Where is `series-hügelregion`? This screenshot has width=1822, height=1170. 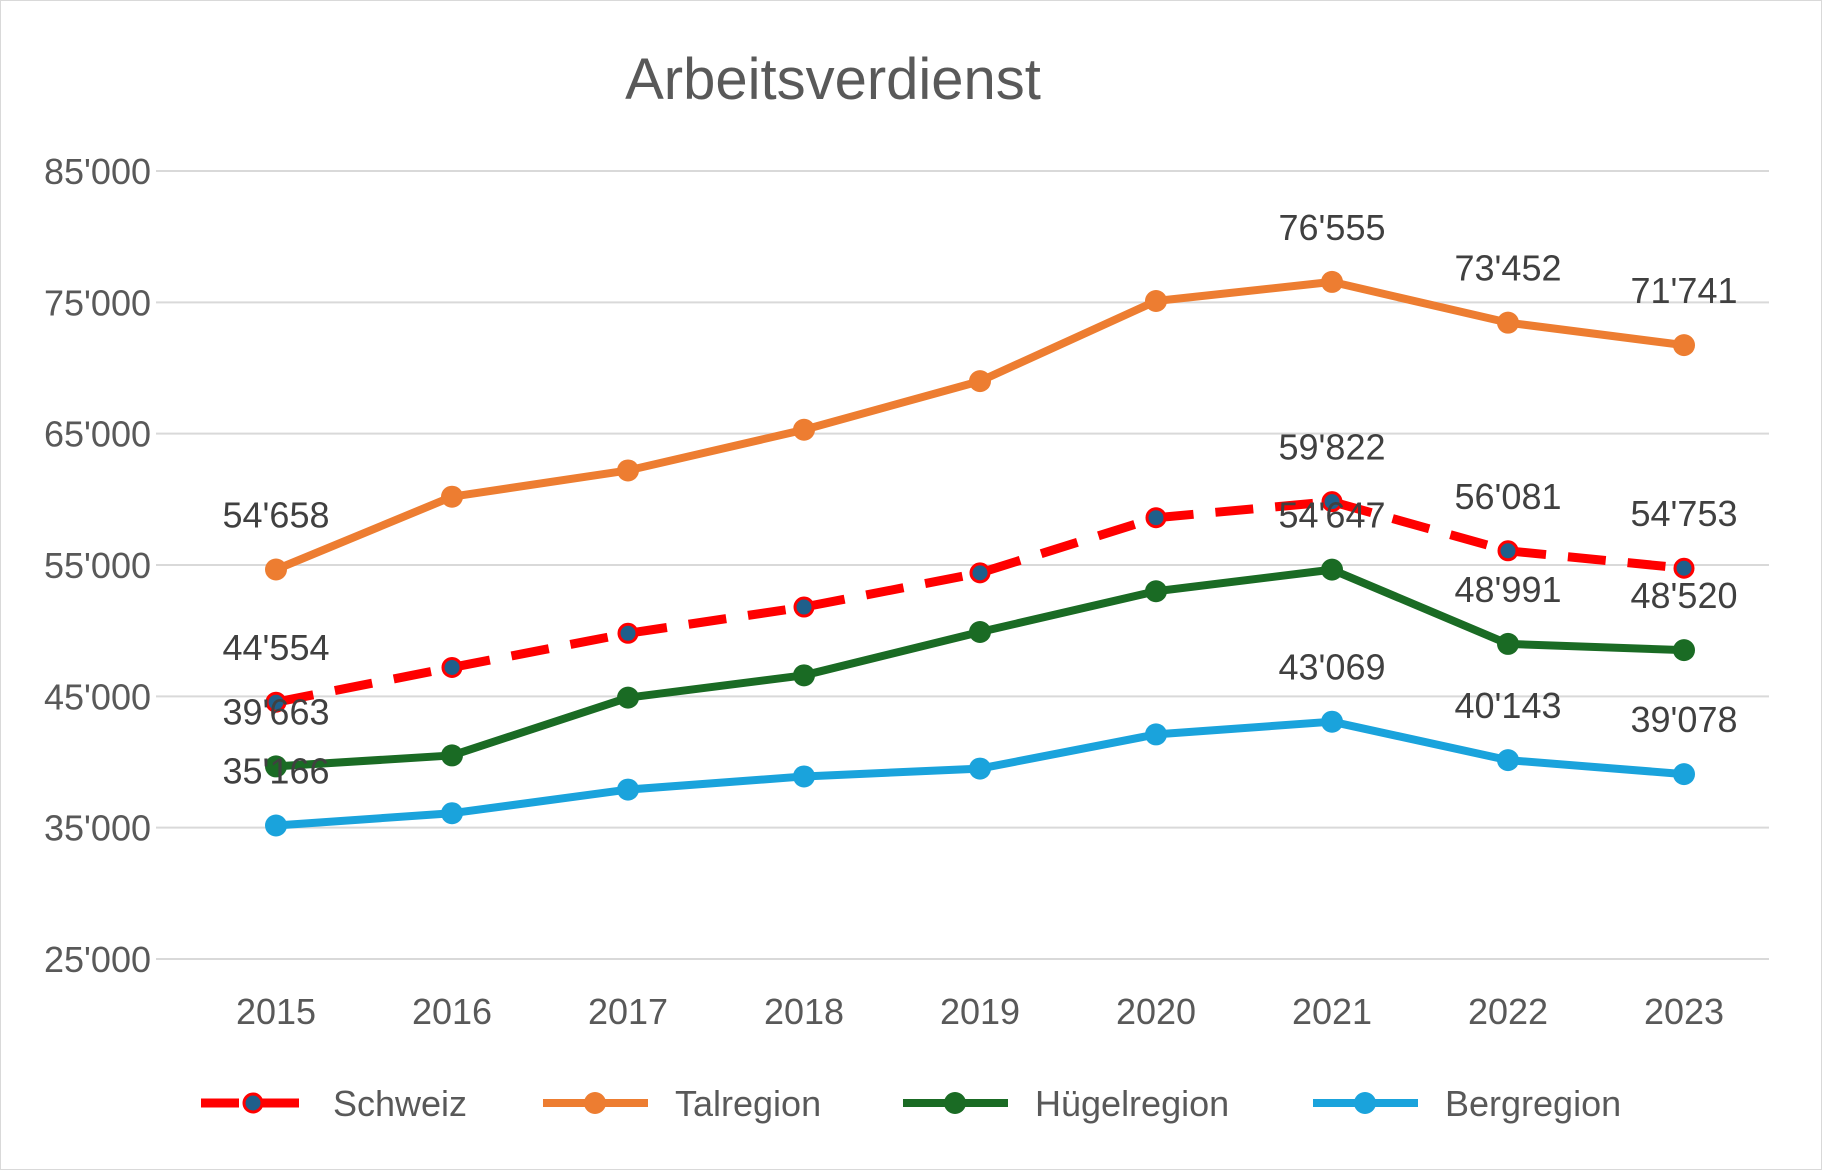
series-hügelregion is located at coordinates (980, 668).